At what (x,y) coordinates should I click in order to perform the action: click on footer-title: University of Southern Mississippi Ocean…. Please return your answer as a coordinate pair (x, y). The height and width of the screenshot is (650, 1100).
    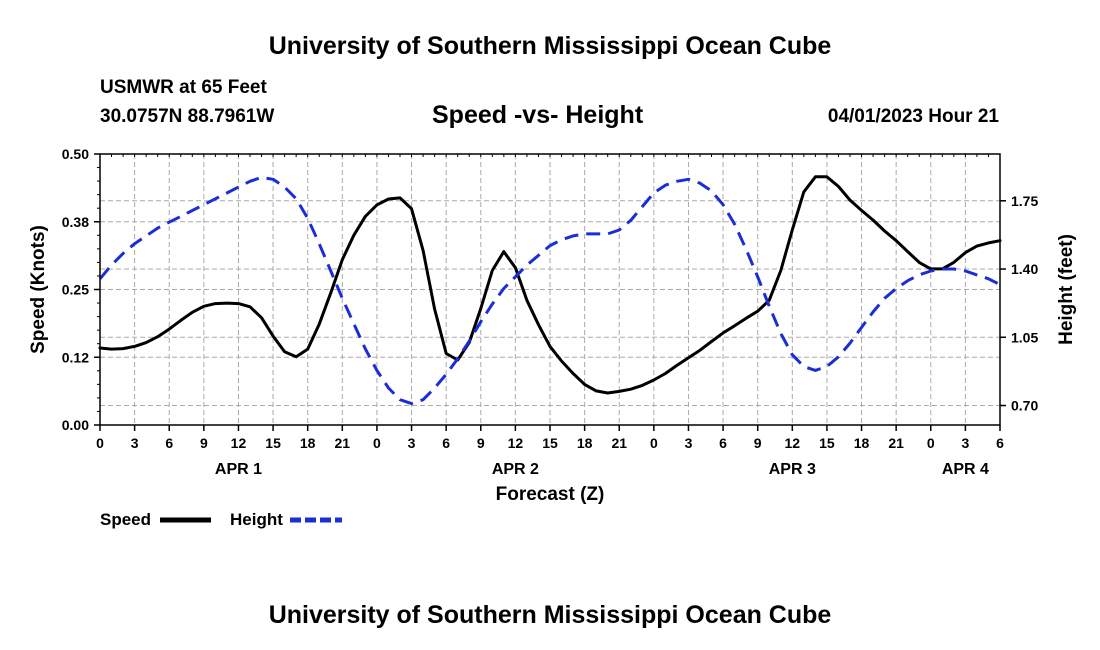
    Looking at the image, I should click on (550, 615).